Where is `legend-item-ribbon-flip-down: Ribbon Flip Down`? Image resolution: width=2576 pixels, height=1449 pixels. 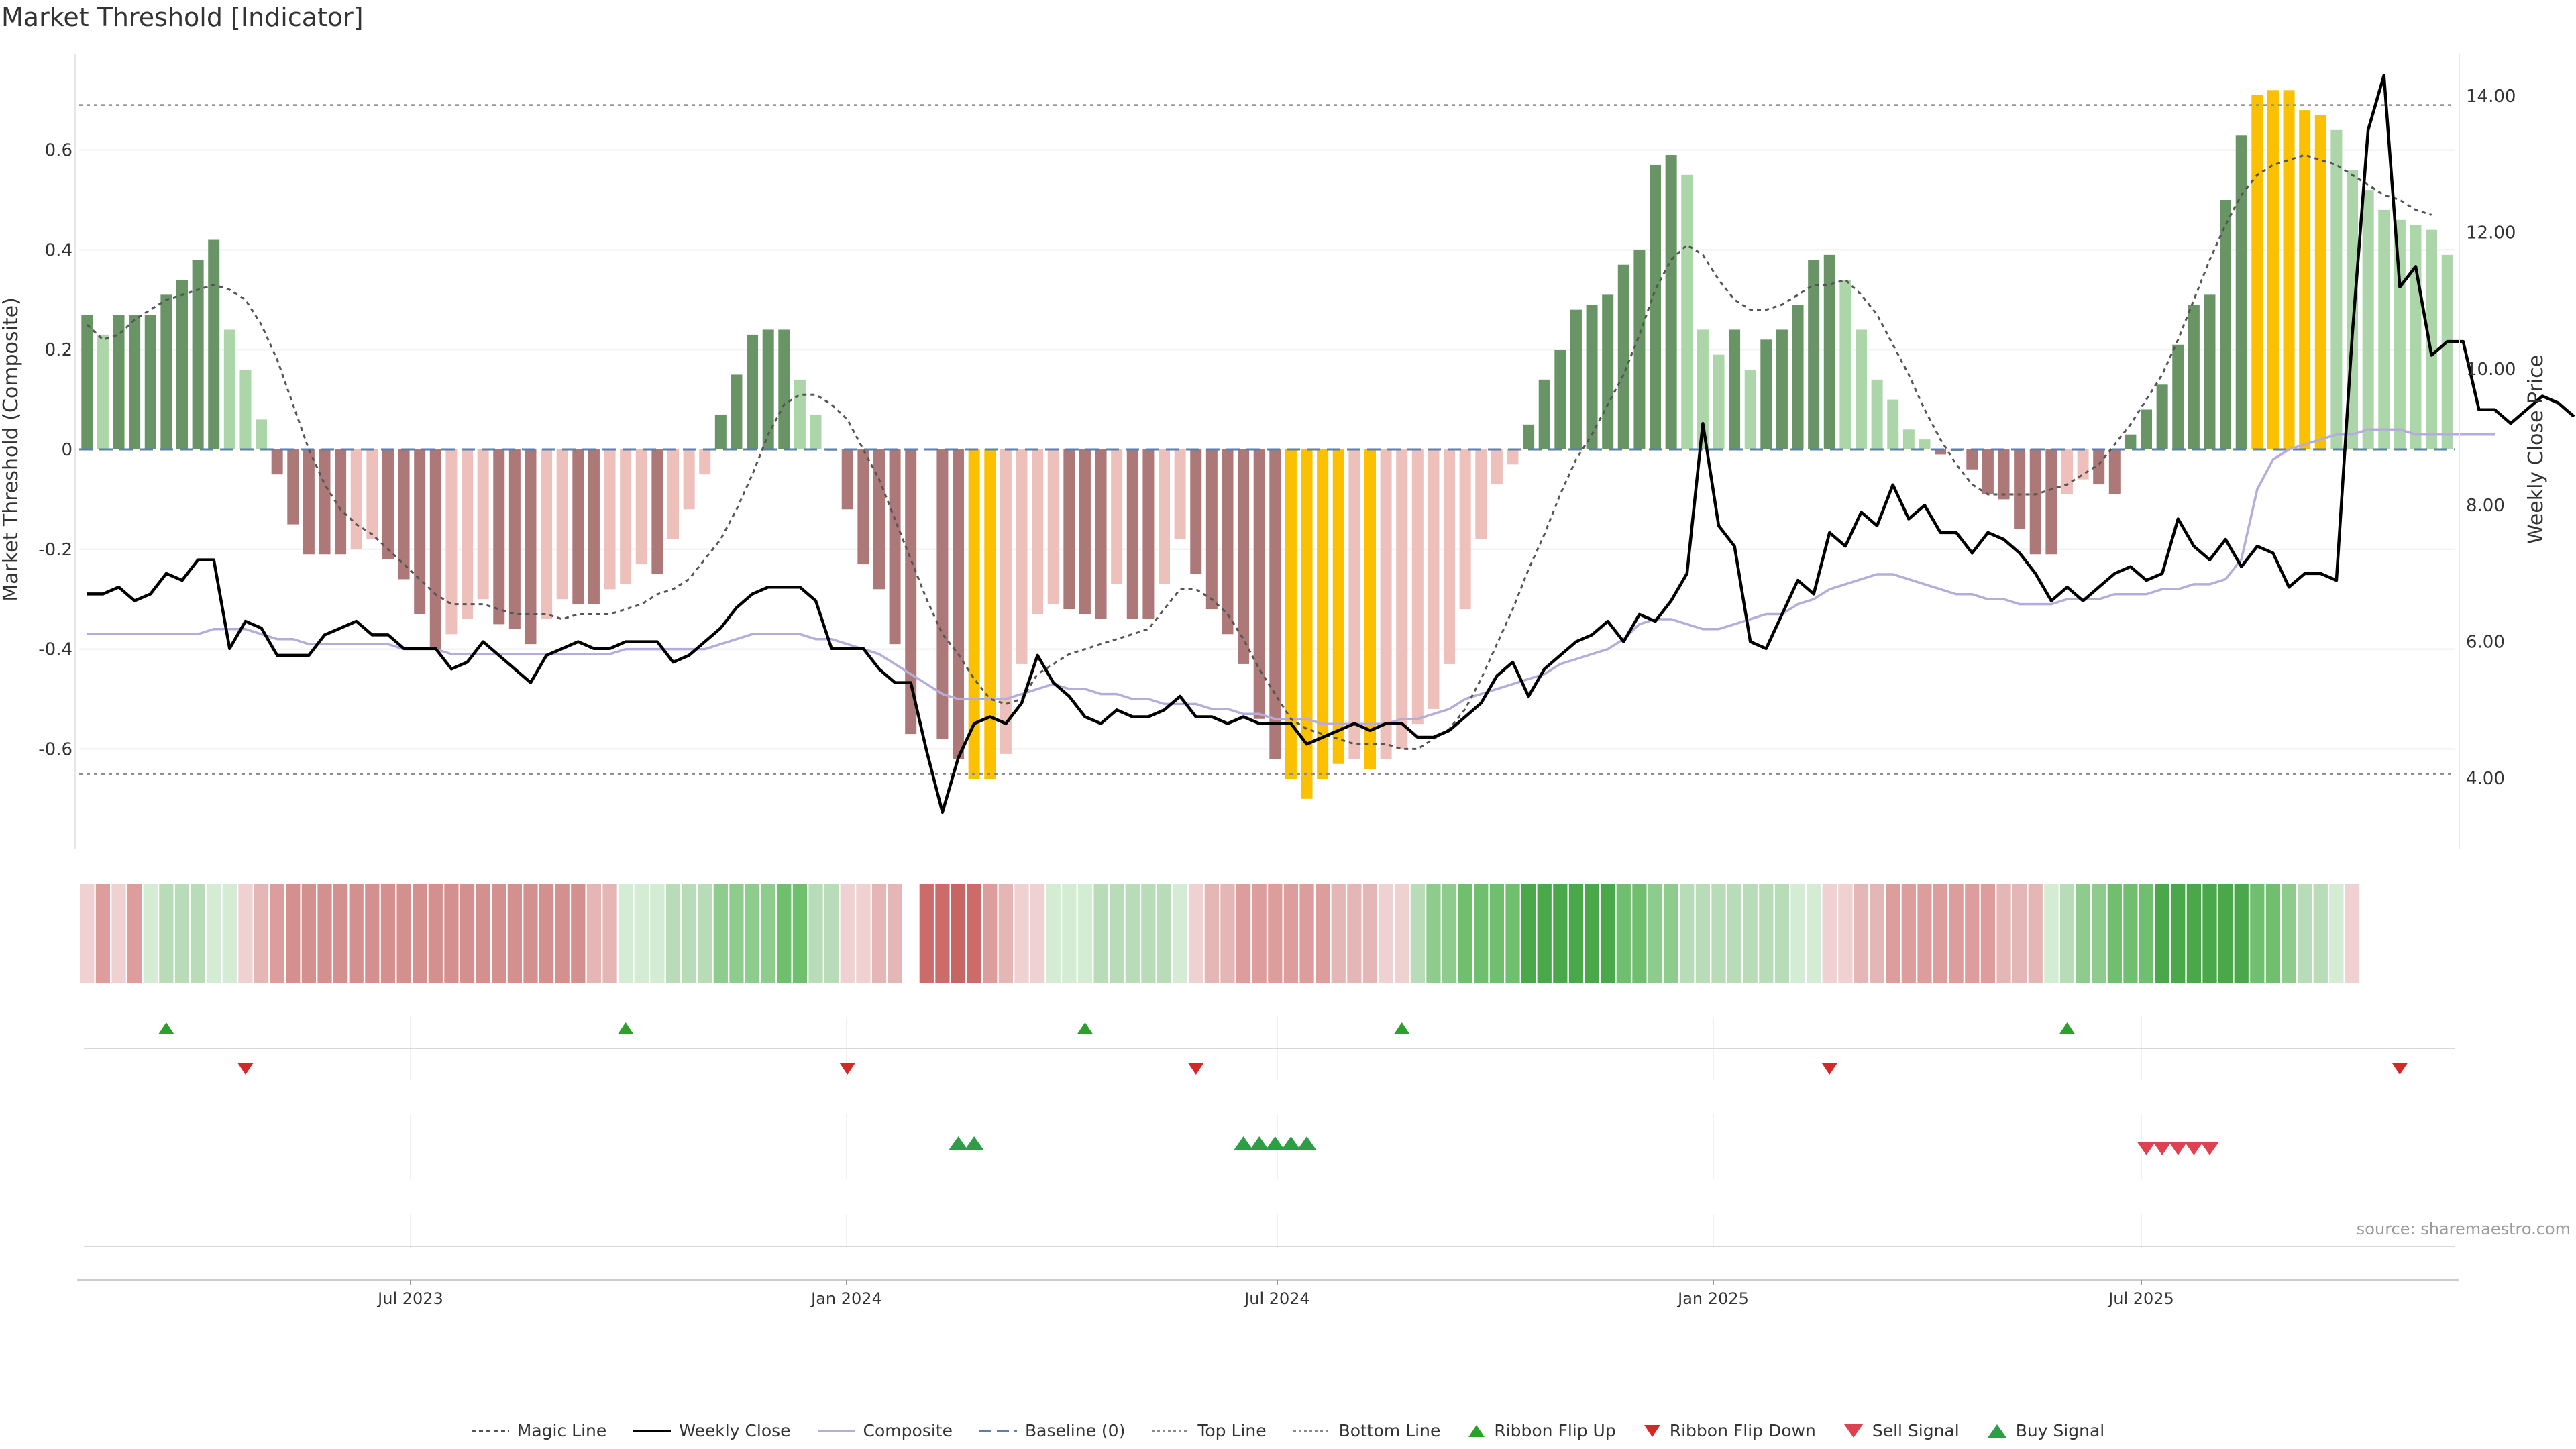
legend-item-ribbon-flip-down: Ribbon Flip Down is located at coordinates (1729, 1430).